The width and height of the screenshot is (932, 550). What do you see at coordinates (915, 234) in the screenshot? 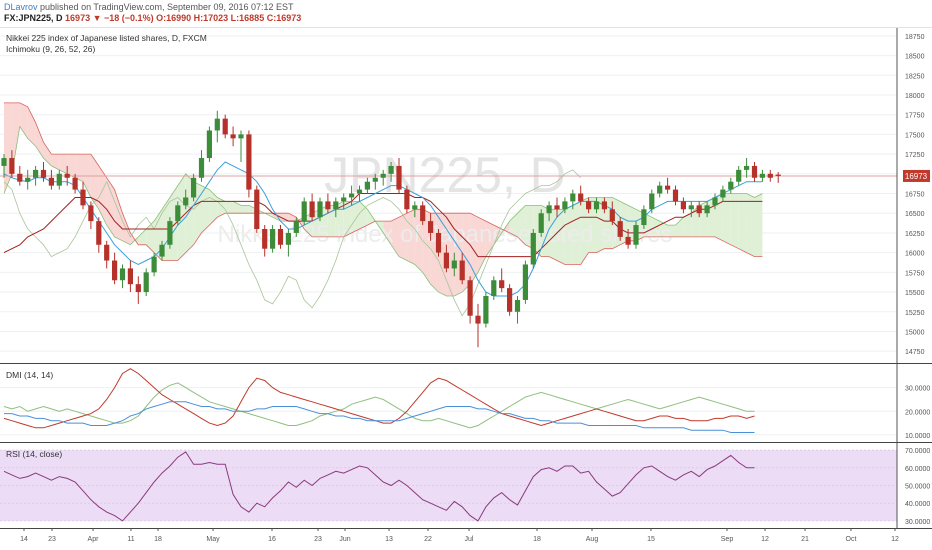
I see `price-tick-label: 16250` at bounding box center [915, 234].